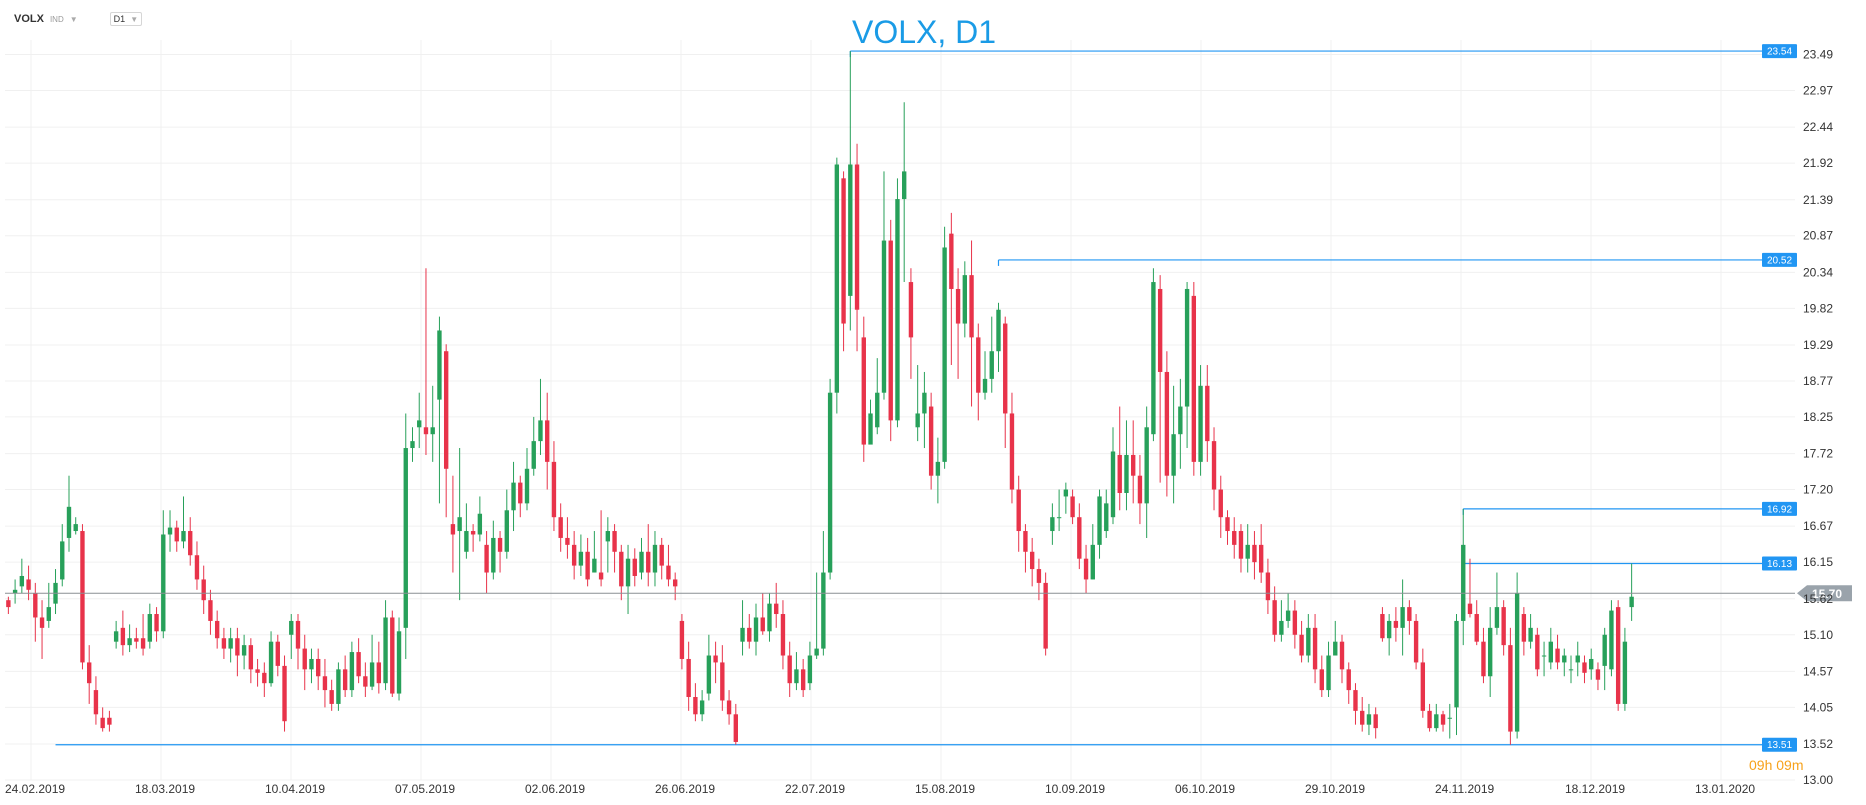 The width and height of the screenshot is (1866, 805). What do you see at coordinates (1205, 789) in the screenshot?
I see `x-tick-label: 06.10.2019` at bounding box center [1205, 789].